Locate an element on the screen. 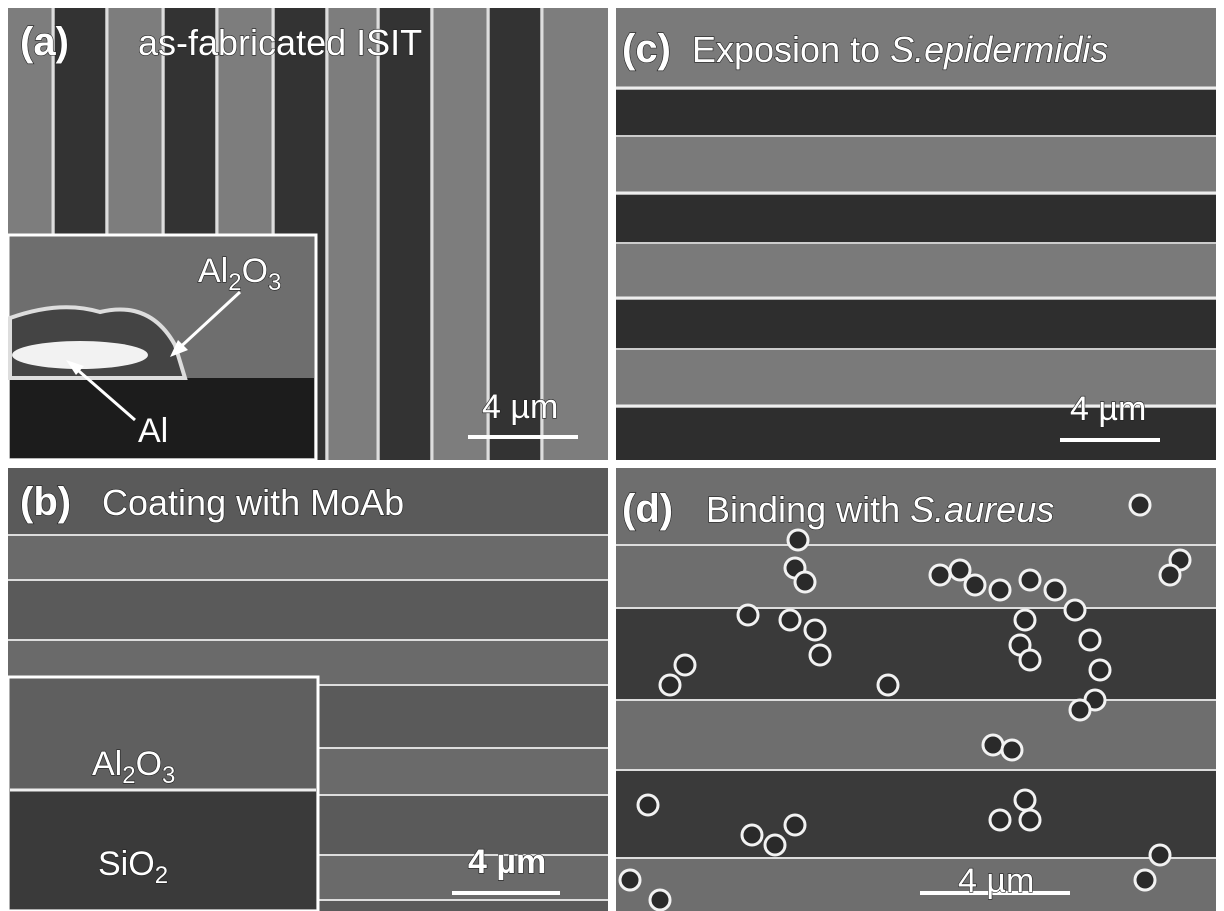 Image resolution: width=1224 pixels, height=911 pixels. panel-label: (a) is located at coordinates (44, 42).